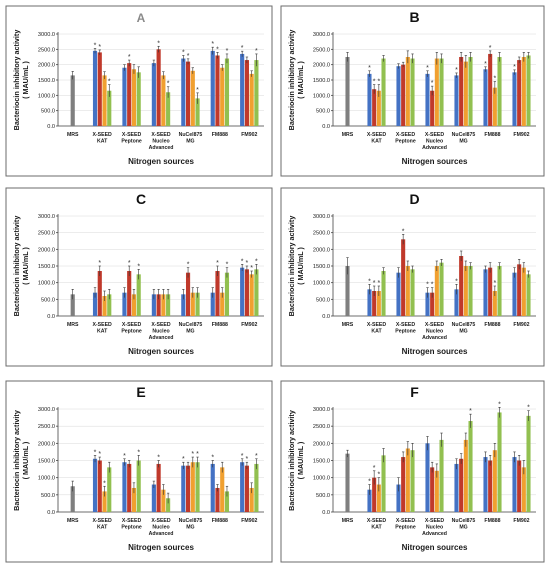 This screenshot has width=550, height=570. I want to click on bar-e-c3-s2, so click(158, 487).